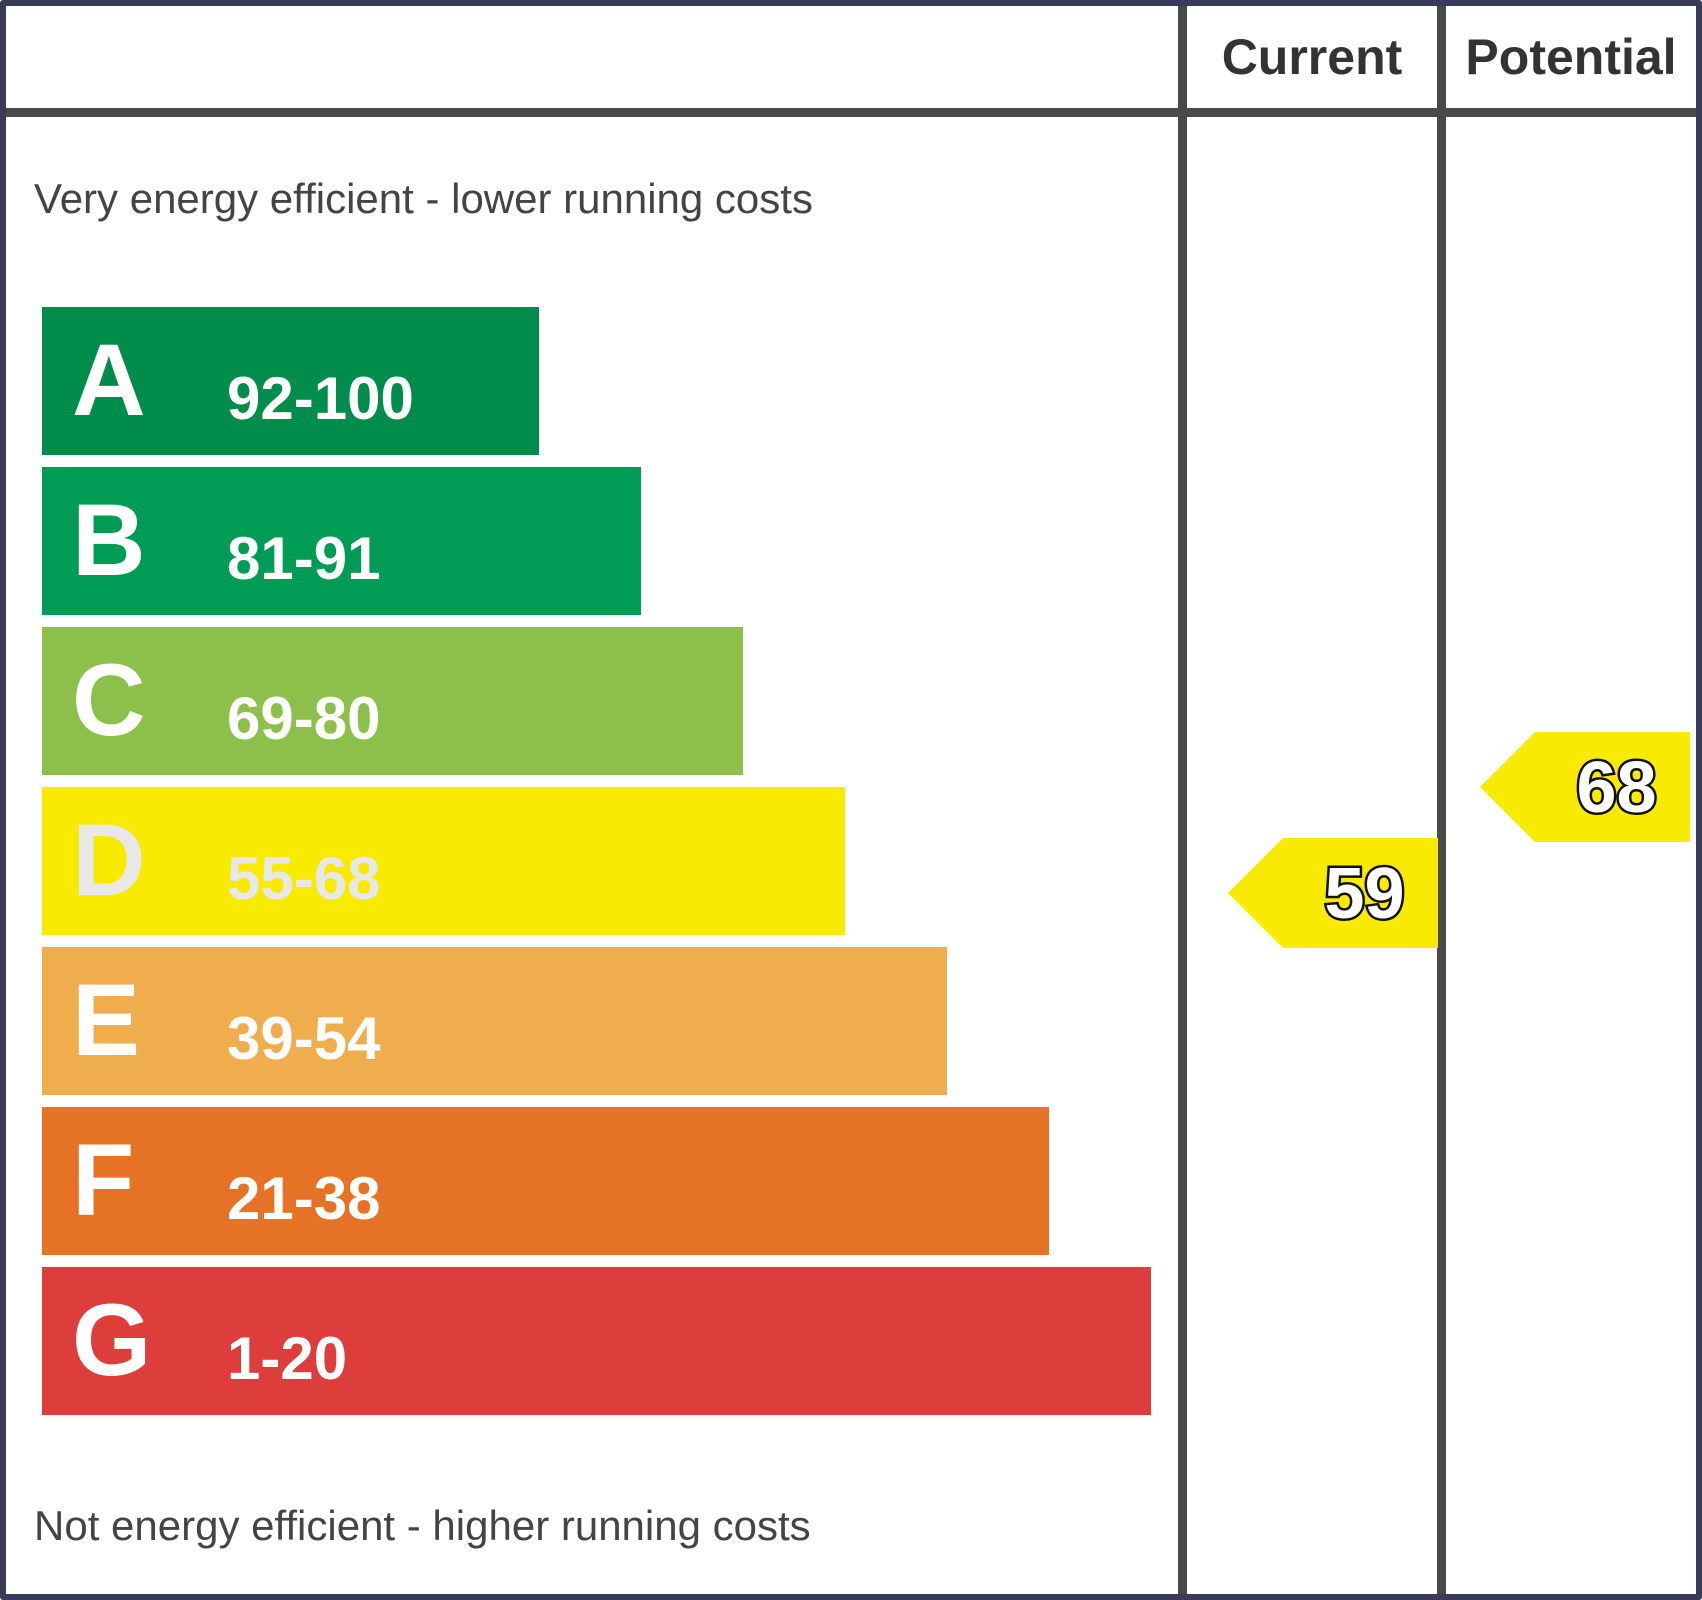 The width and height of the screenshot is (1702, 1600). I want to click on band-range: 69-80, so click(304, 718).